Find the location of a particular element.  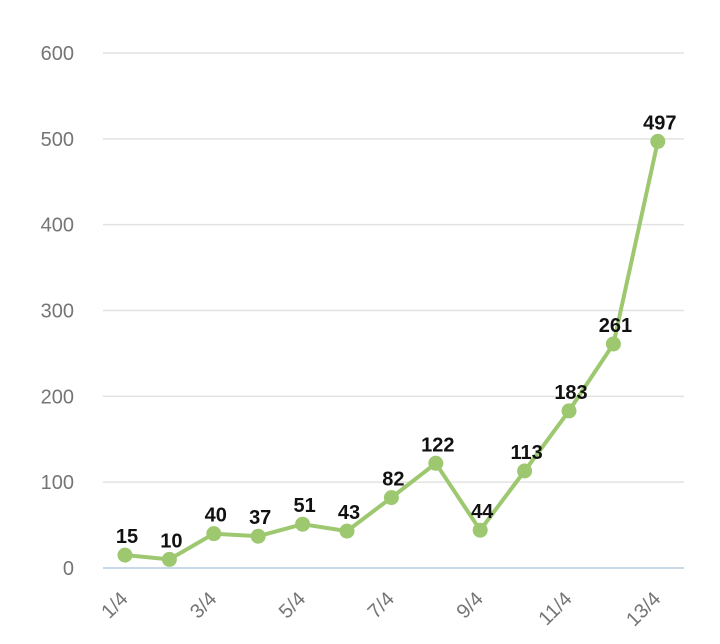

data-label: 10 is located at coordinates (171, 541).